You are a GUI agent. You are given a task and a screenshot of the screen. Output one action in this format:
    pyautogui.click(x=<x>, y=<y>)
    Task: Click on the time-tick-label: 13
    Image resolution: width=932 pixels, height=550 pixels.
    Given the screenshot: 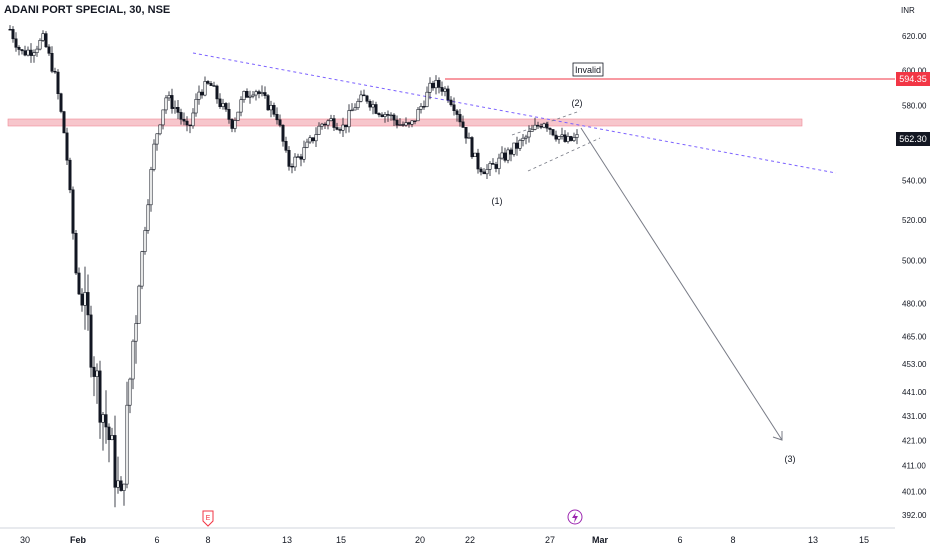 What is the action you would take?
    pyautogui.click(x=287, y=540)
    